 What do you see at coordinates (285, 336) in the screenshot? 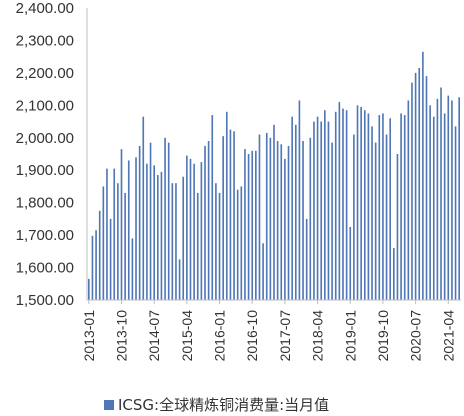
I see `x-tick-label: 2017-07` at bounding box center [285, 336].